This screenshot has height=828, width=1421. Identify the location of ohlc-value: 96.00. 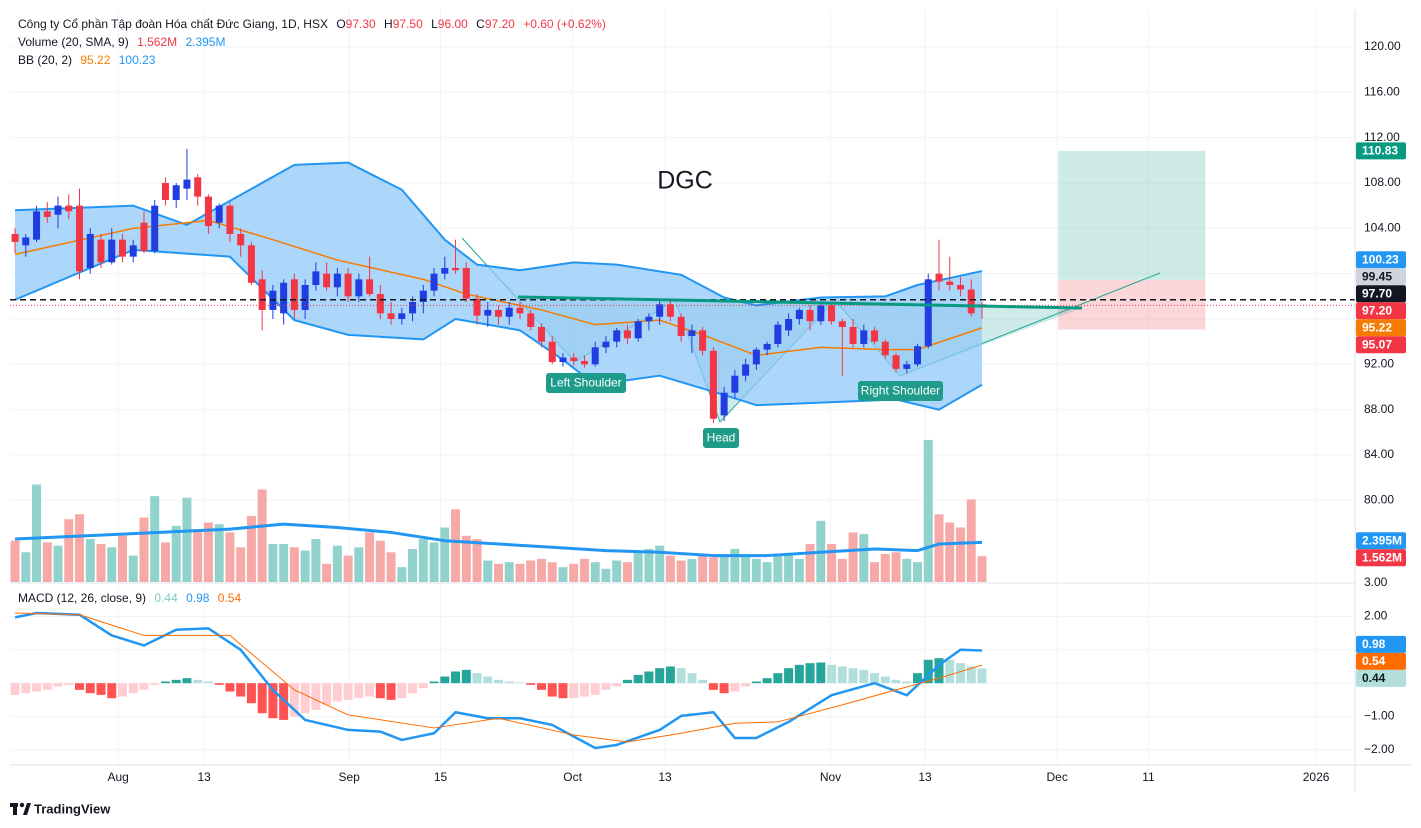
(452, 24).